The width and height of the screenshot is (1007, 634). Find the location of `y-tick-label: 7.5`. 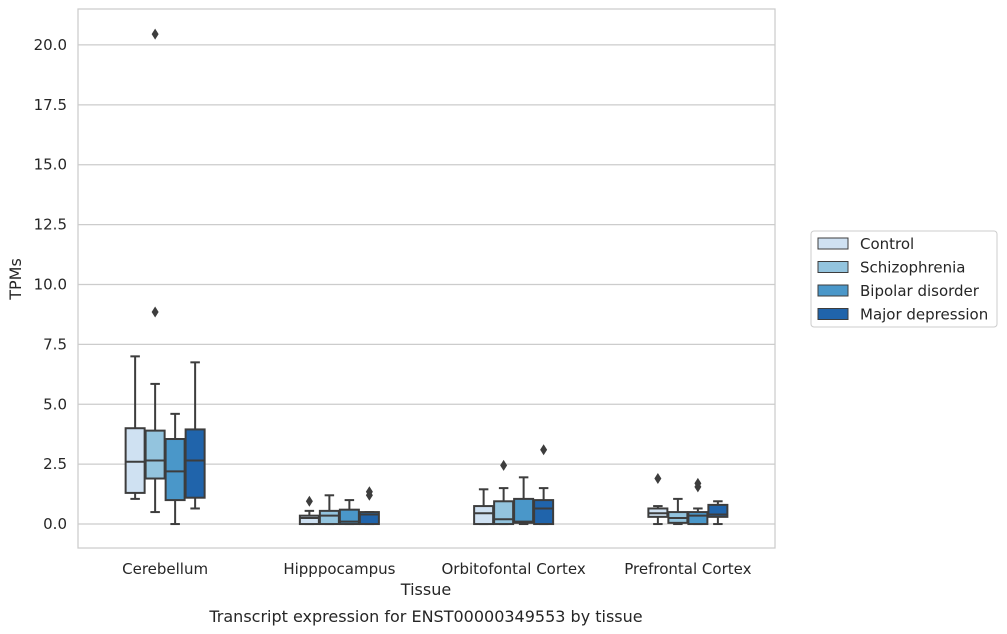

y-tick-label: 7.5 is located at coordinates (55, 344).